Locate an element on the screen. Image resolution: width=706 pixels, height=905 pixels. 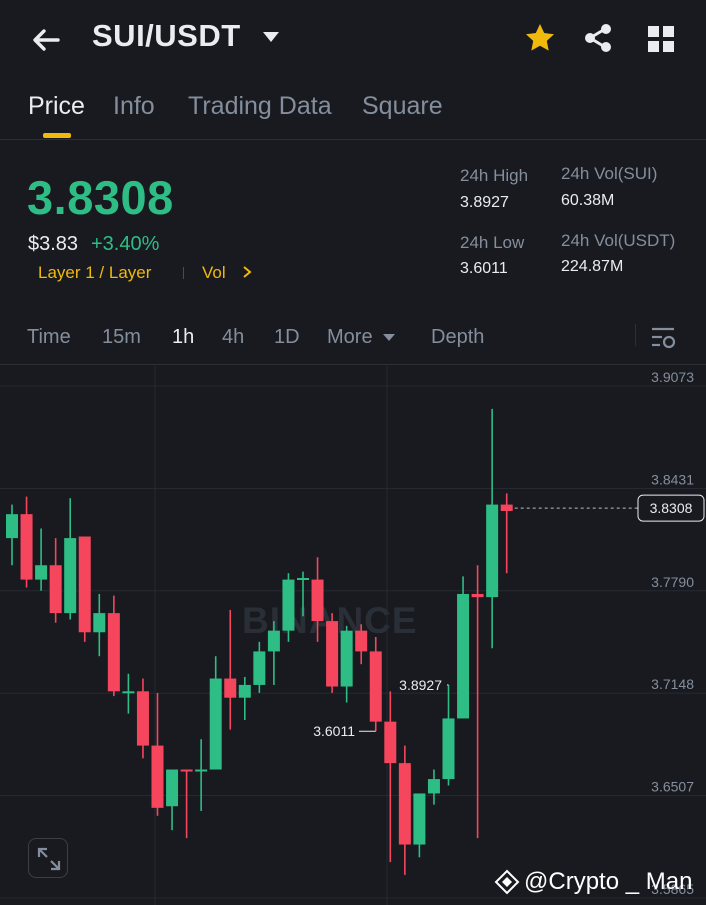
share-icon is located at coordinates (598, 38).